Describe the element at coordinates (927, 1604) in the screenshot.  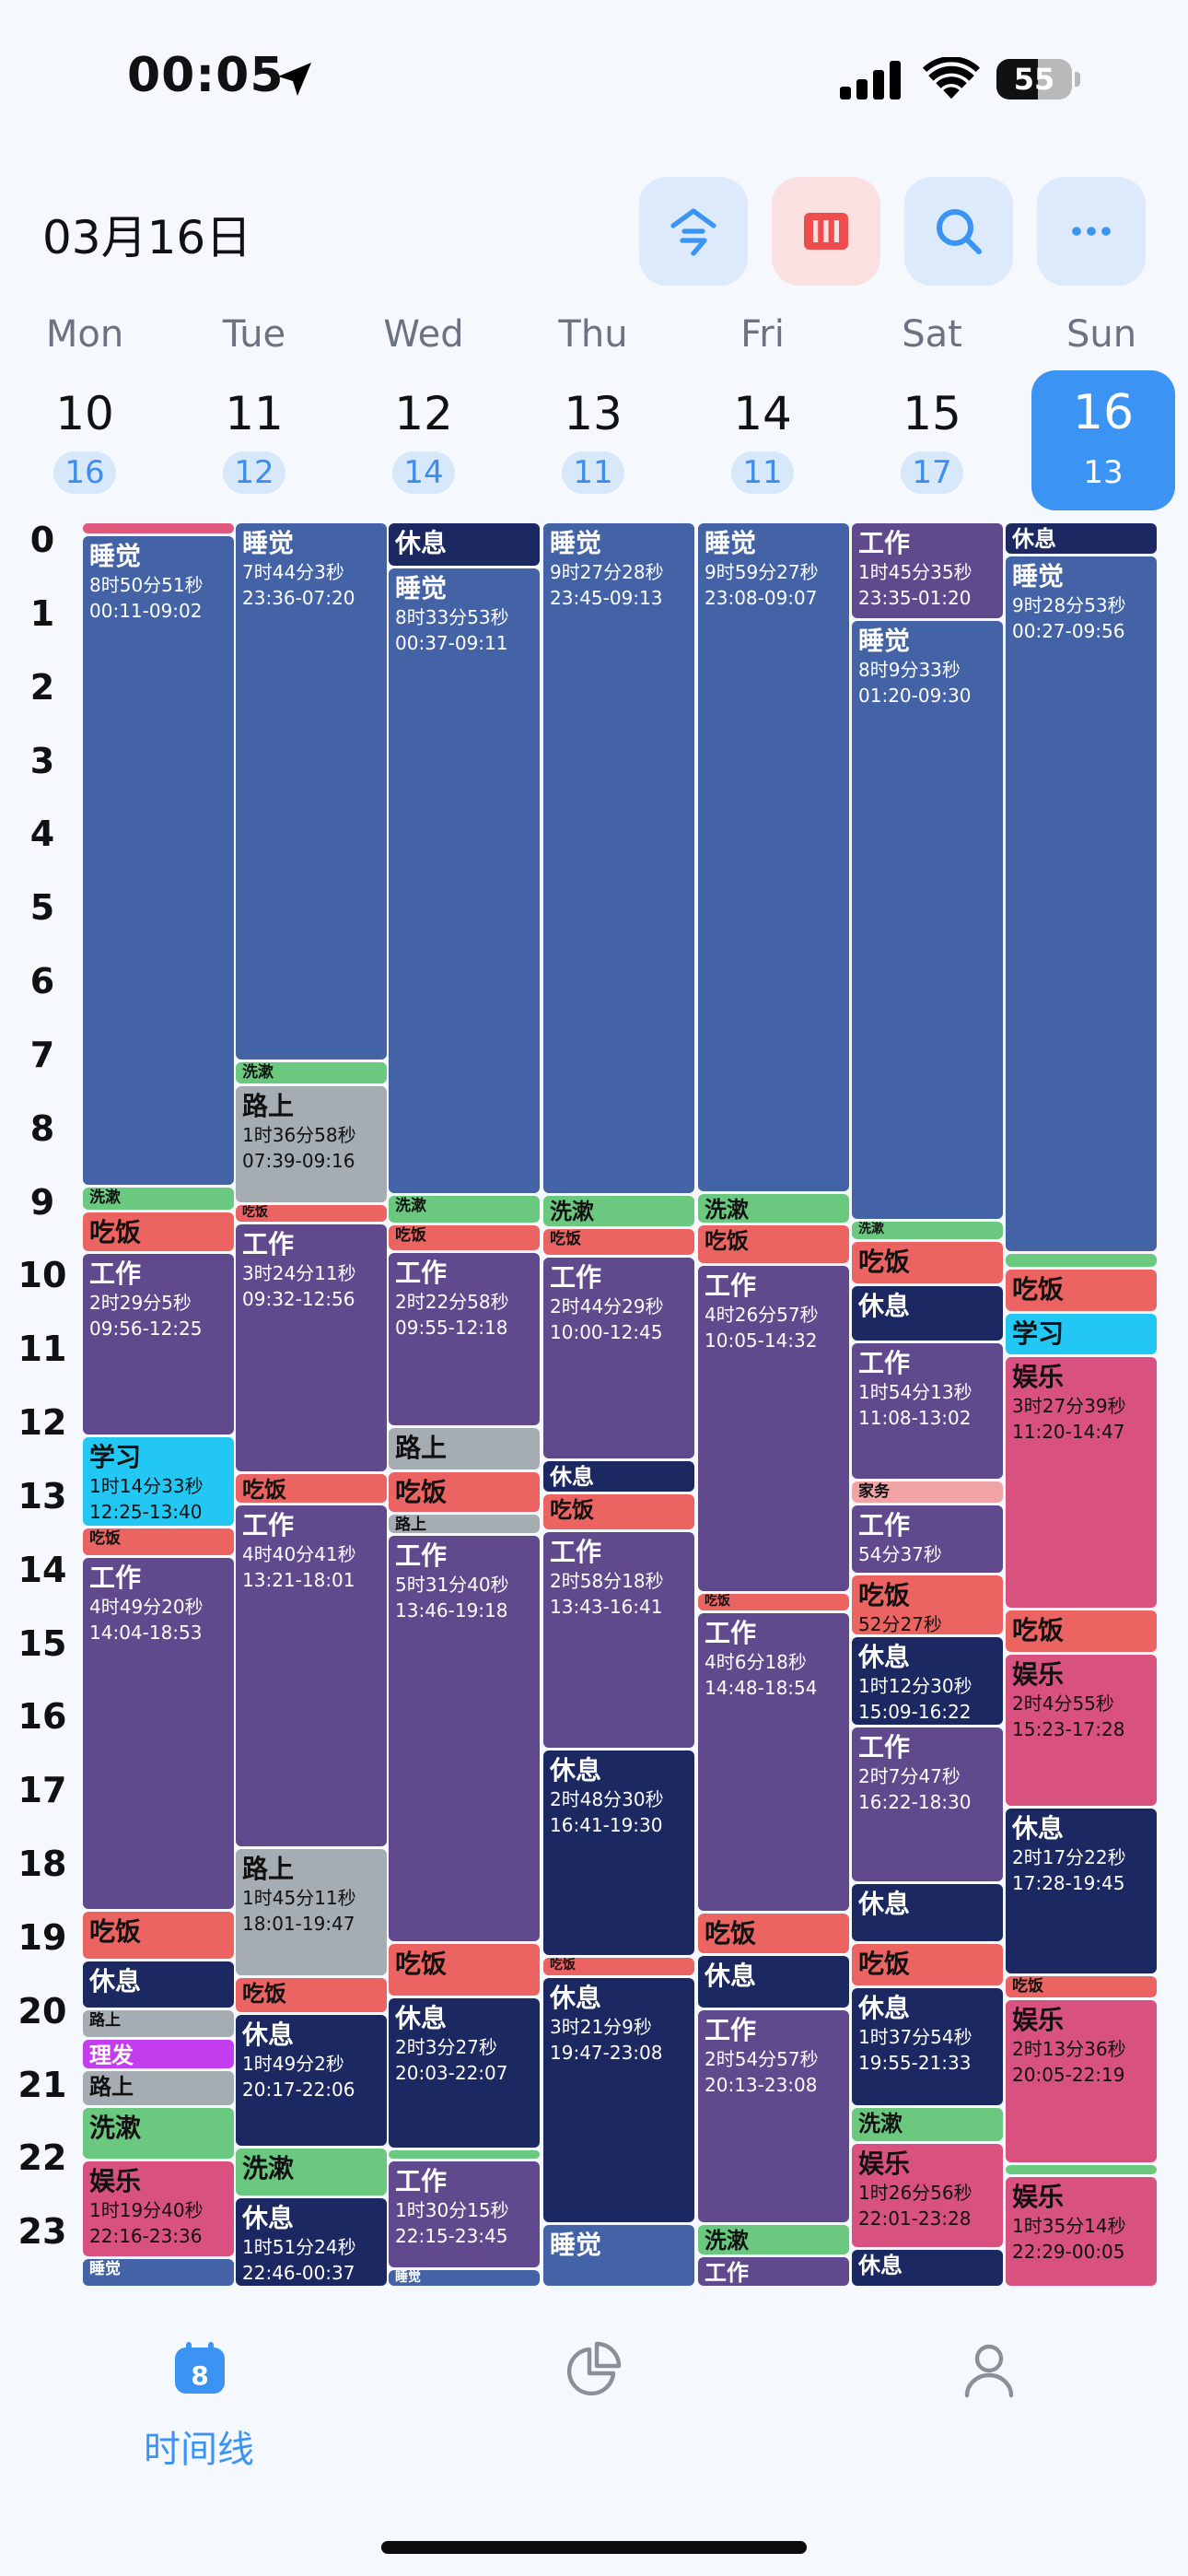
I see `event-block: 吃饭 52分27秒` at that location.